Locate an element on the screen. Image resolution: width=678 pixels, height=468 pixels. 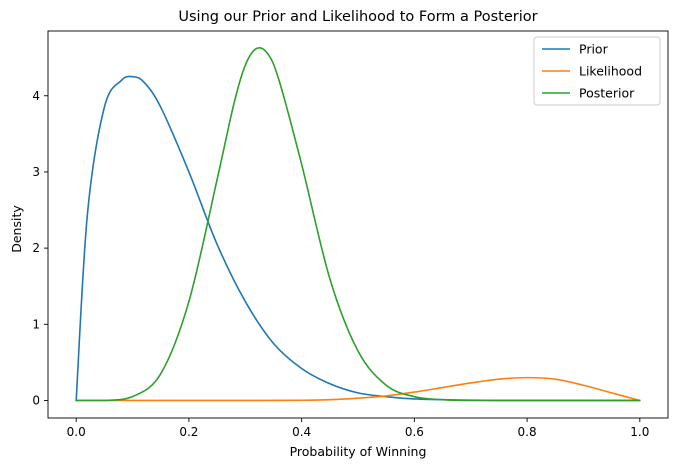
x-tick-label: 0.8 is located at coordinates (527, 432).